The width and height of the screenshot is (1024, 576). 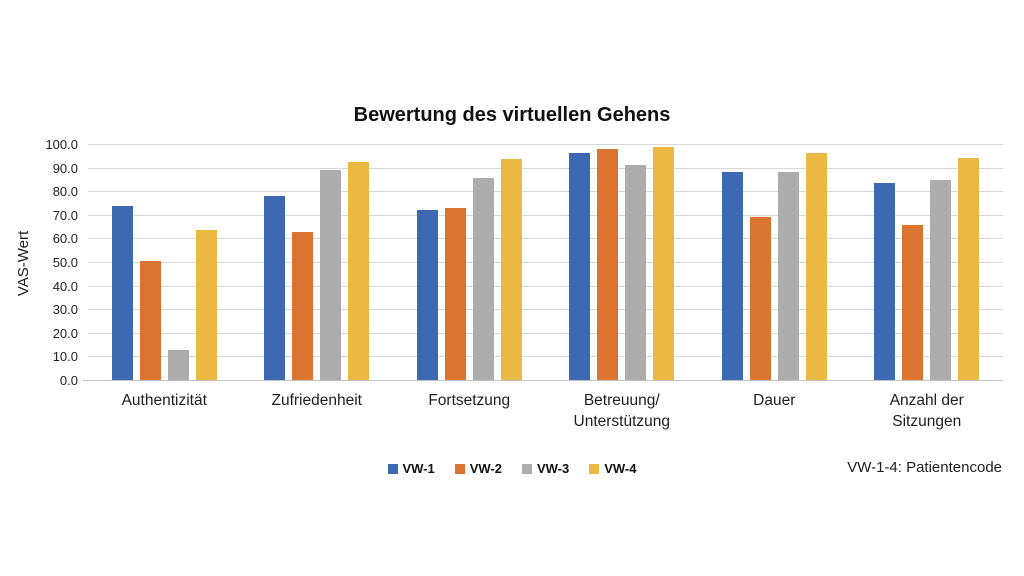 I want to click on y-tick-label: 30.0, so click(x=65, y=310).